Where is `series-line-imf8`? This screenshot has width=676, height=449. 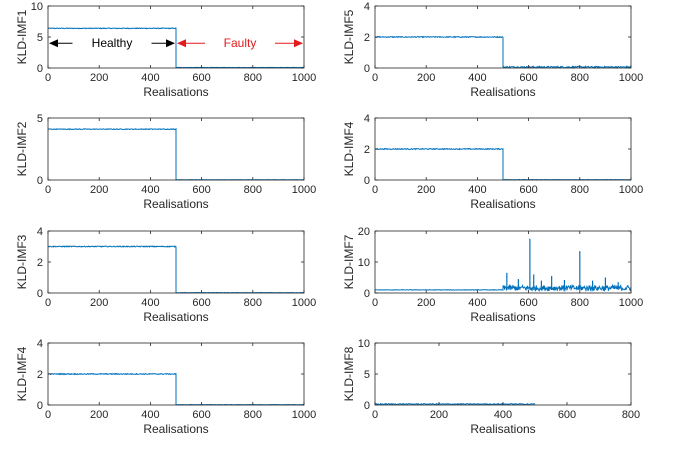 series-line-imf8 is located at coordinates (455, 404).